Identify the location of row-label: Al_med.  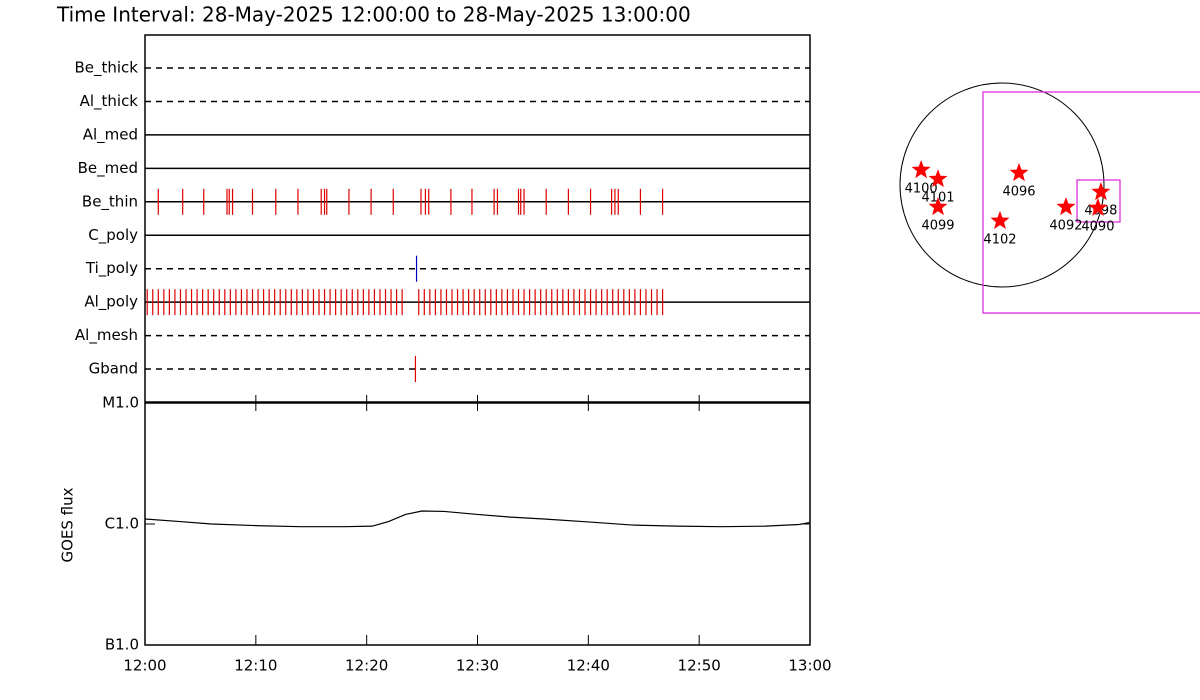
(110, 134).